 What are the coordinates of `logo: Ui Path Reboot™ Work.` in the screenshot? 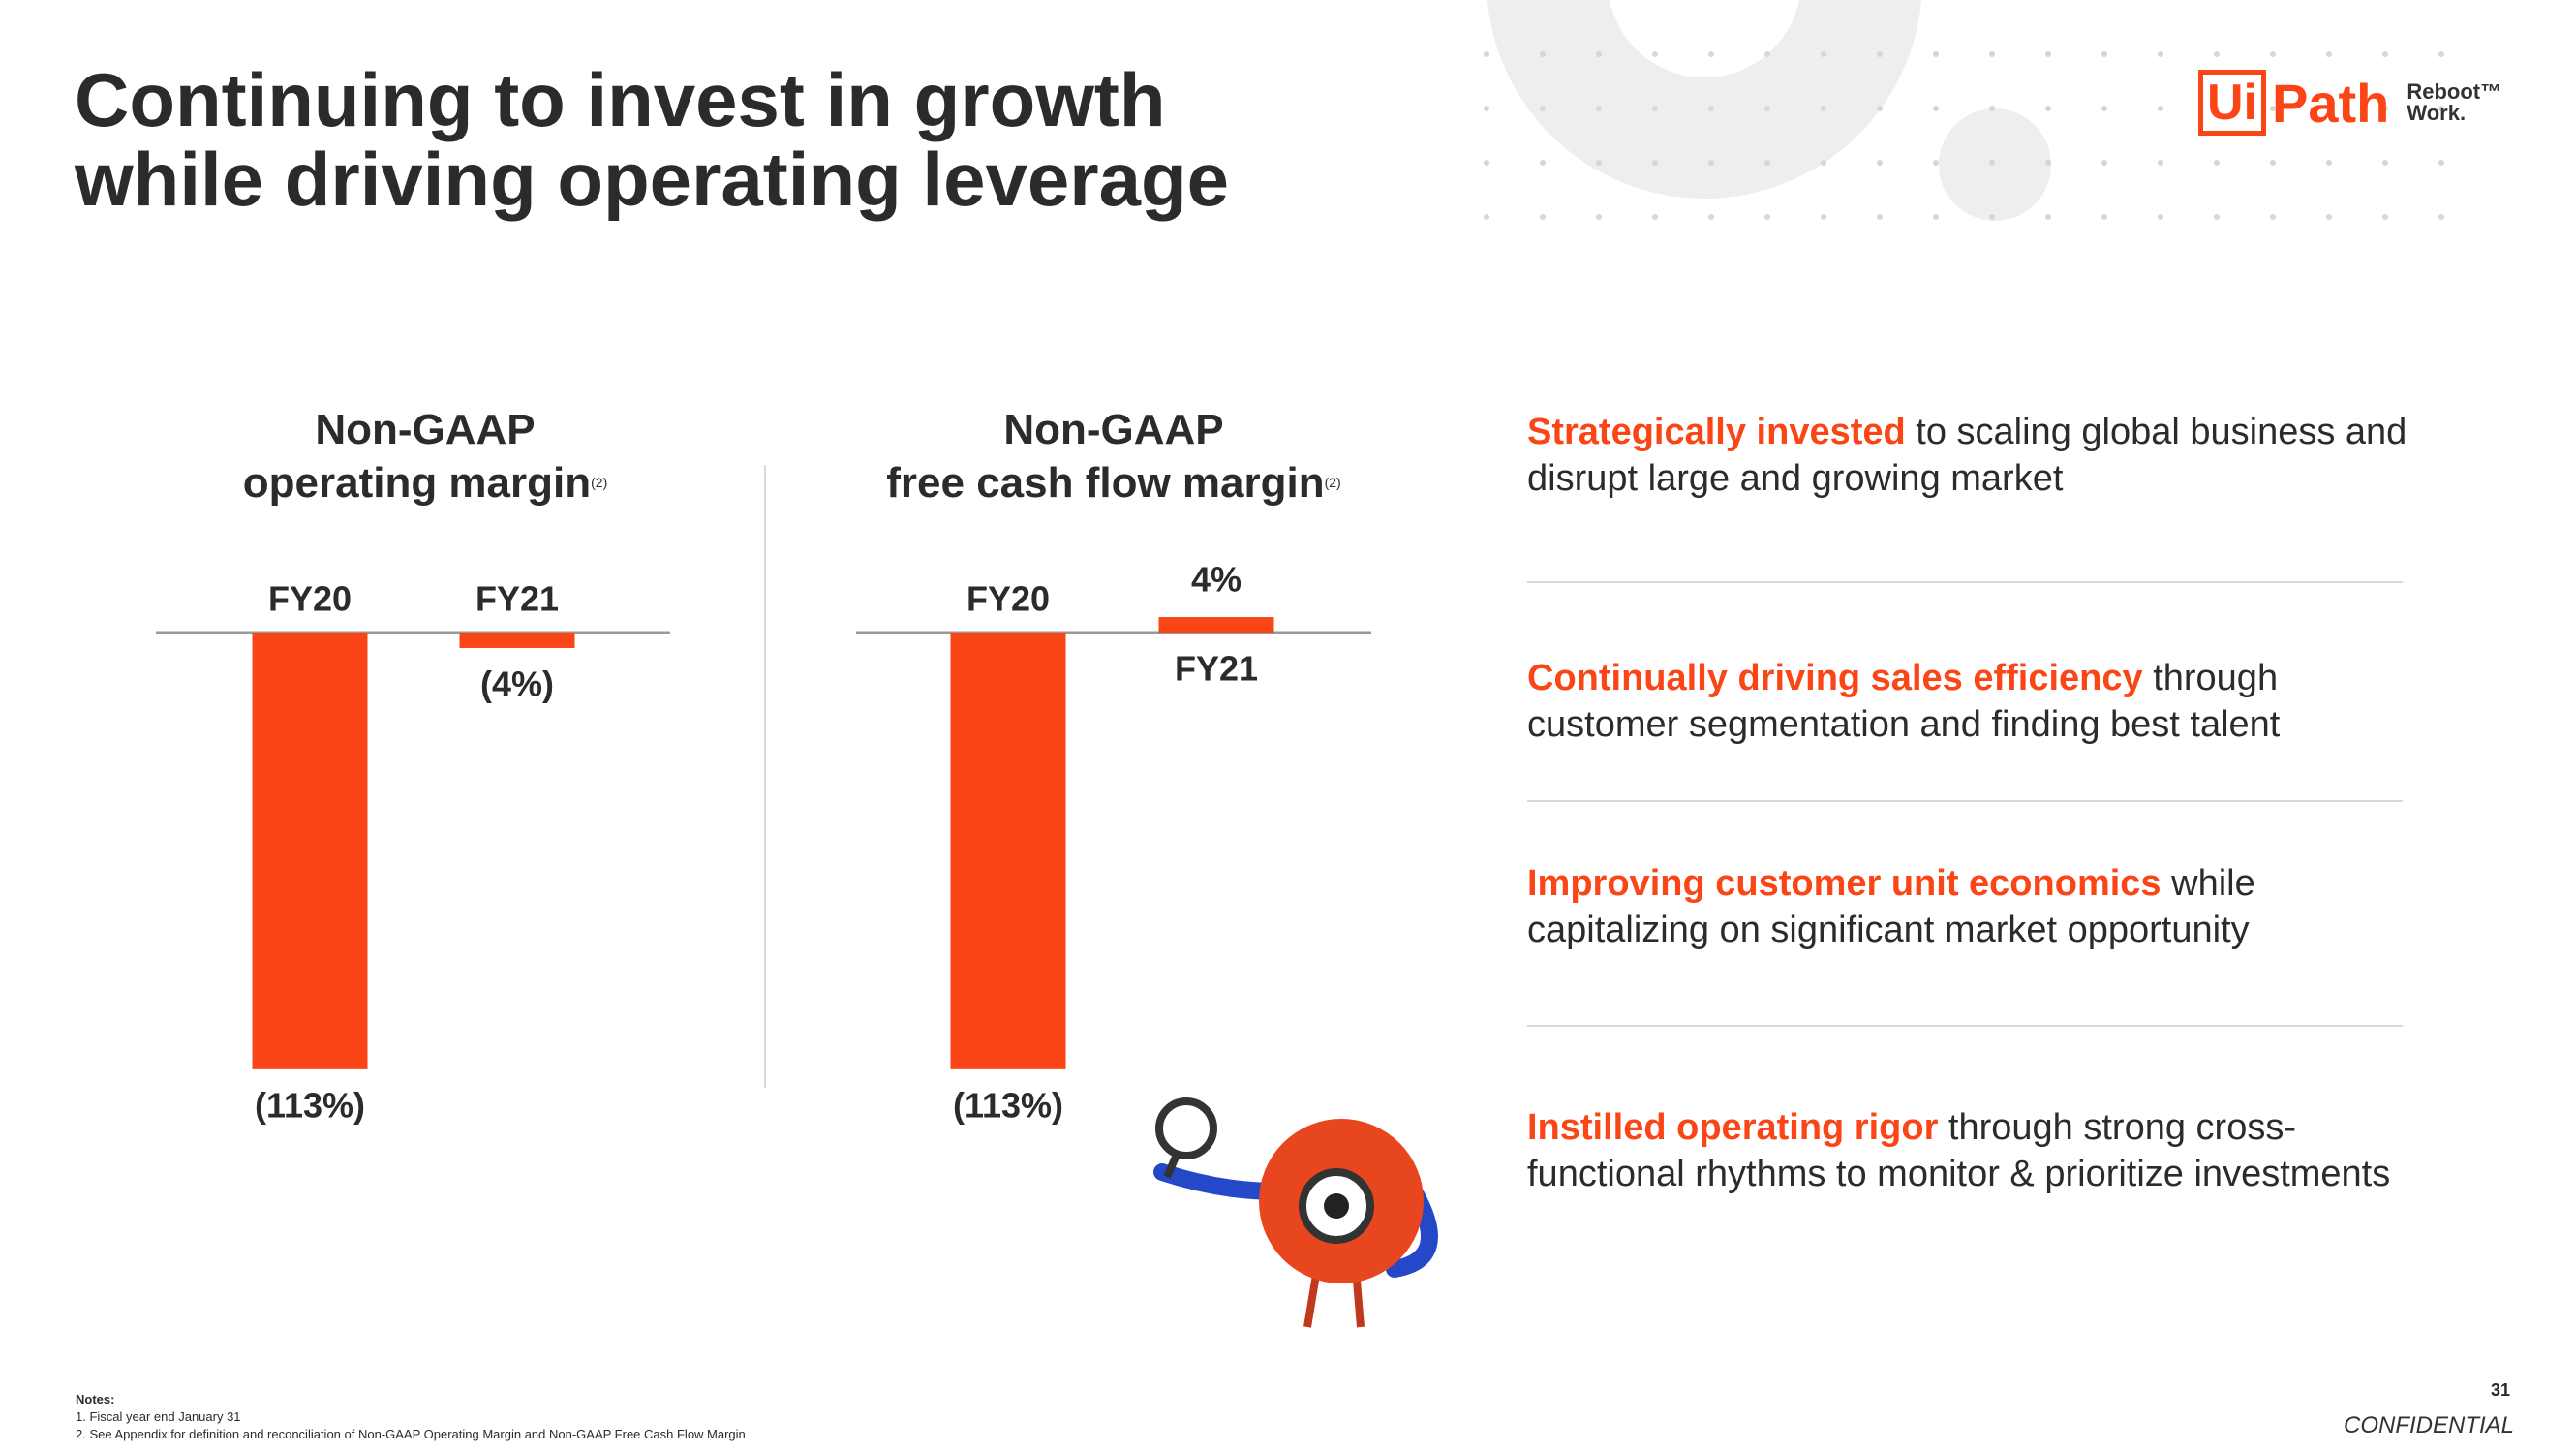 It's located at (2349, 103).